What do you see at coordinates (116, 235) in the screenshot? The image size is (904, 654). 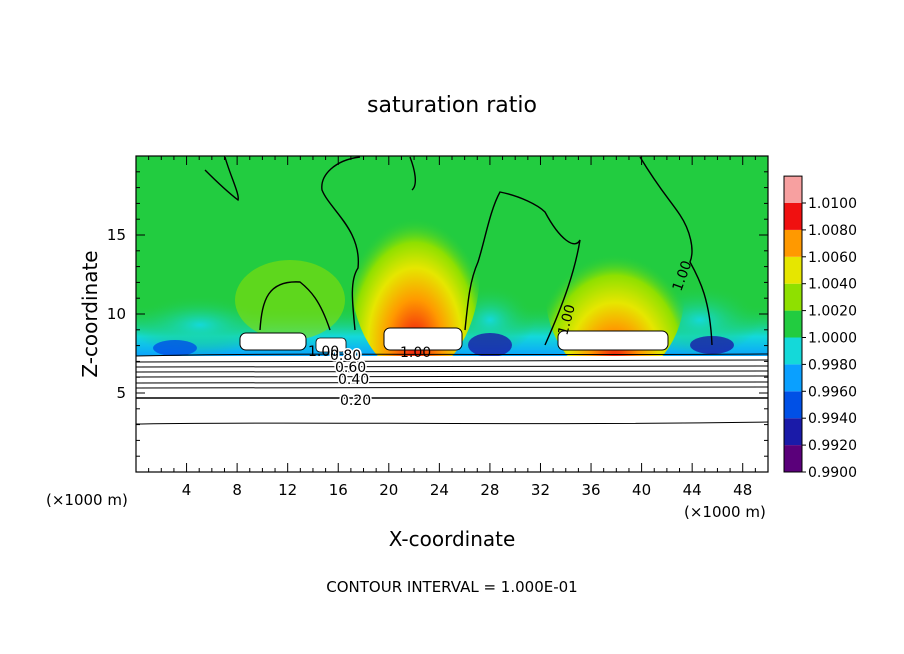 I see `y-tick-label: 15` at bounding box center [116, 235].